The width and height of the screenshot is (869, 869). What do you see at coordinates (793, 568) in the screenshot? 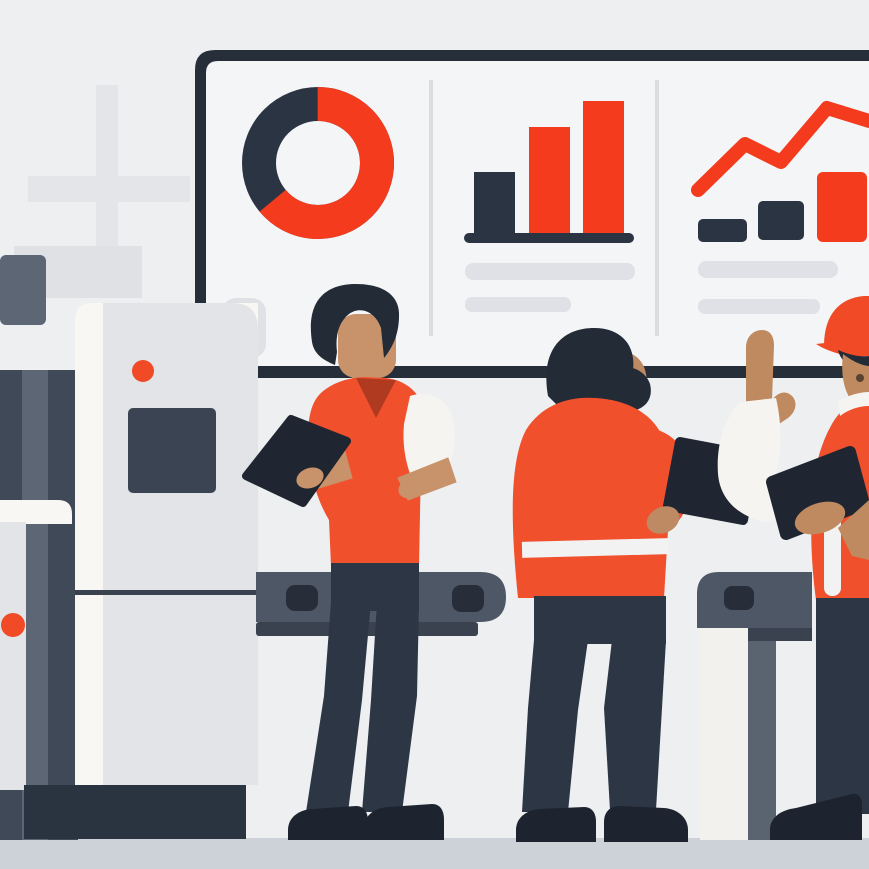
I see `worker-hardhat-pointing` at bounding box center [793, 568].